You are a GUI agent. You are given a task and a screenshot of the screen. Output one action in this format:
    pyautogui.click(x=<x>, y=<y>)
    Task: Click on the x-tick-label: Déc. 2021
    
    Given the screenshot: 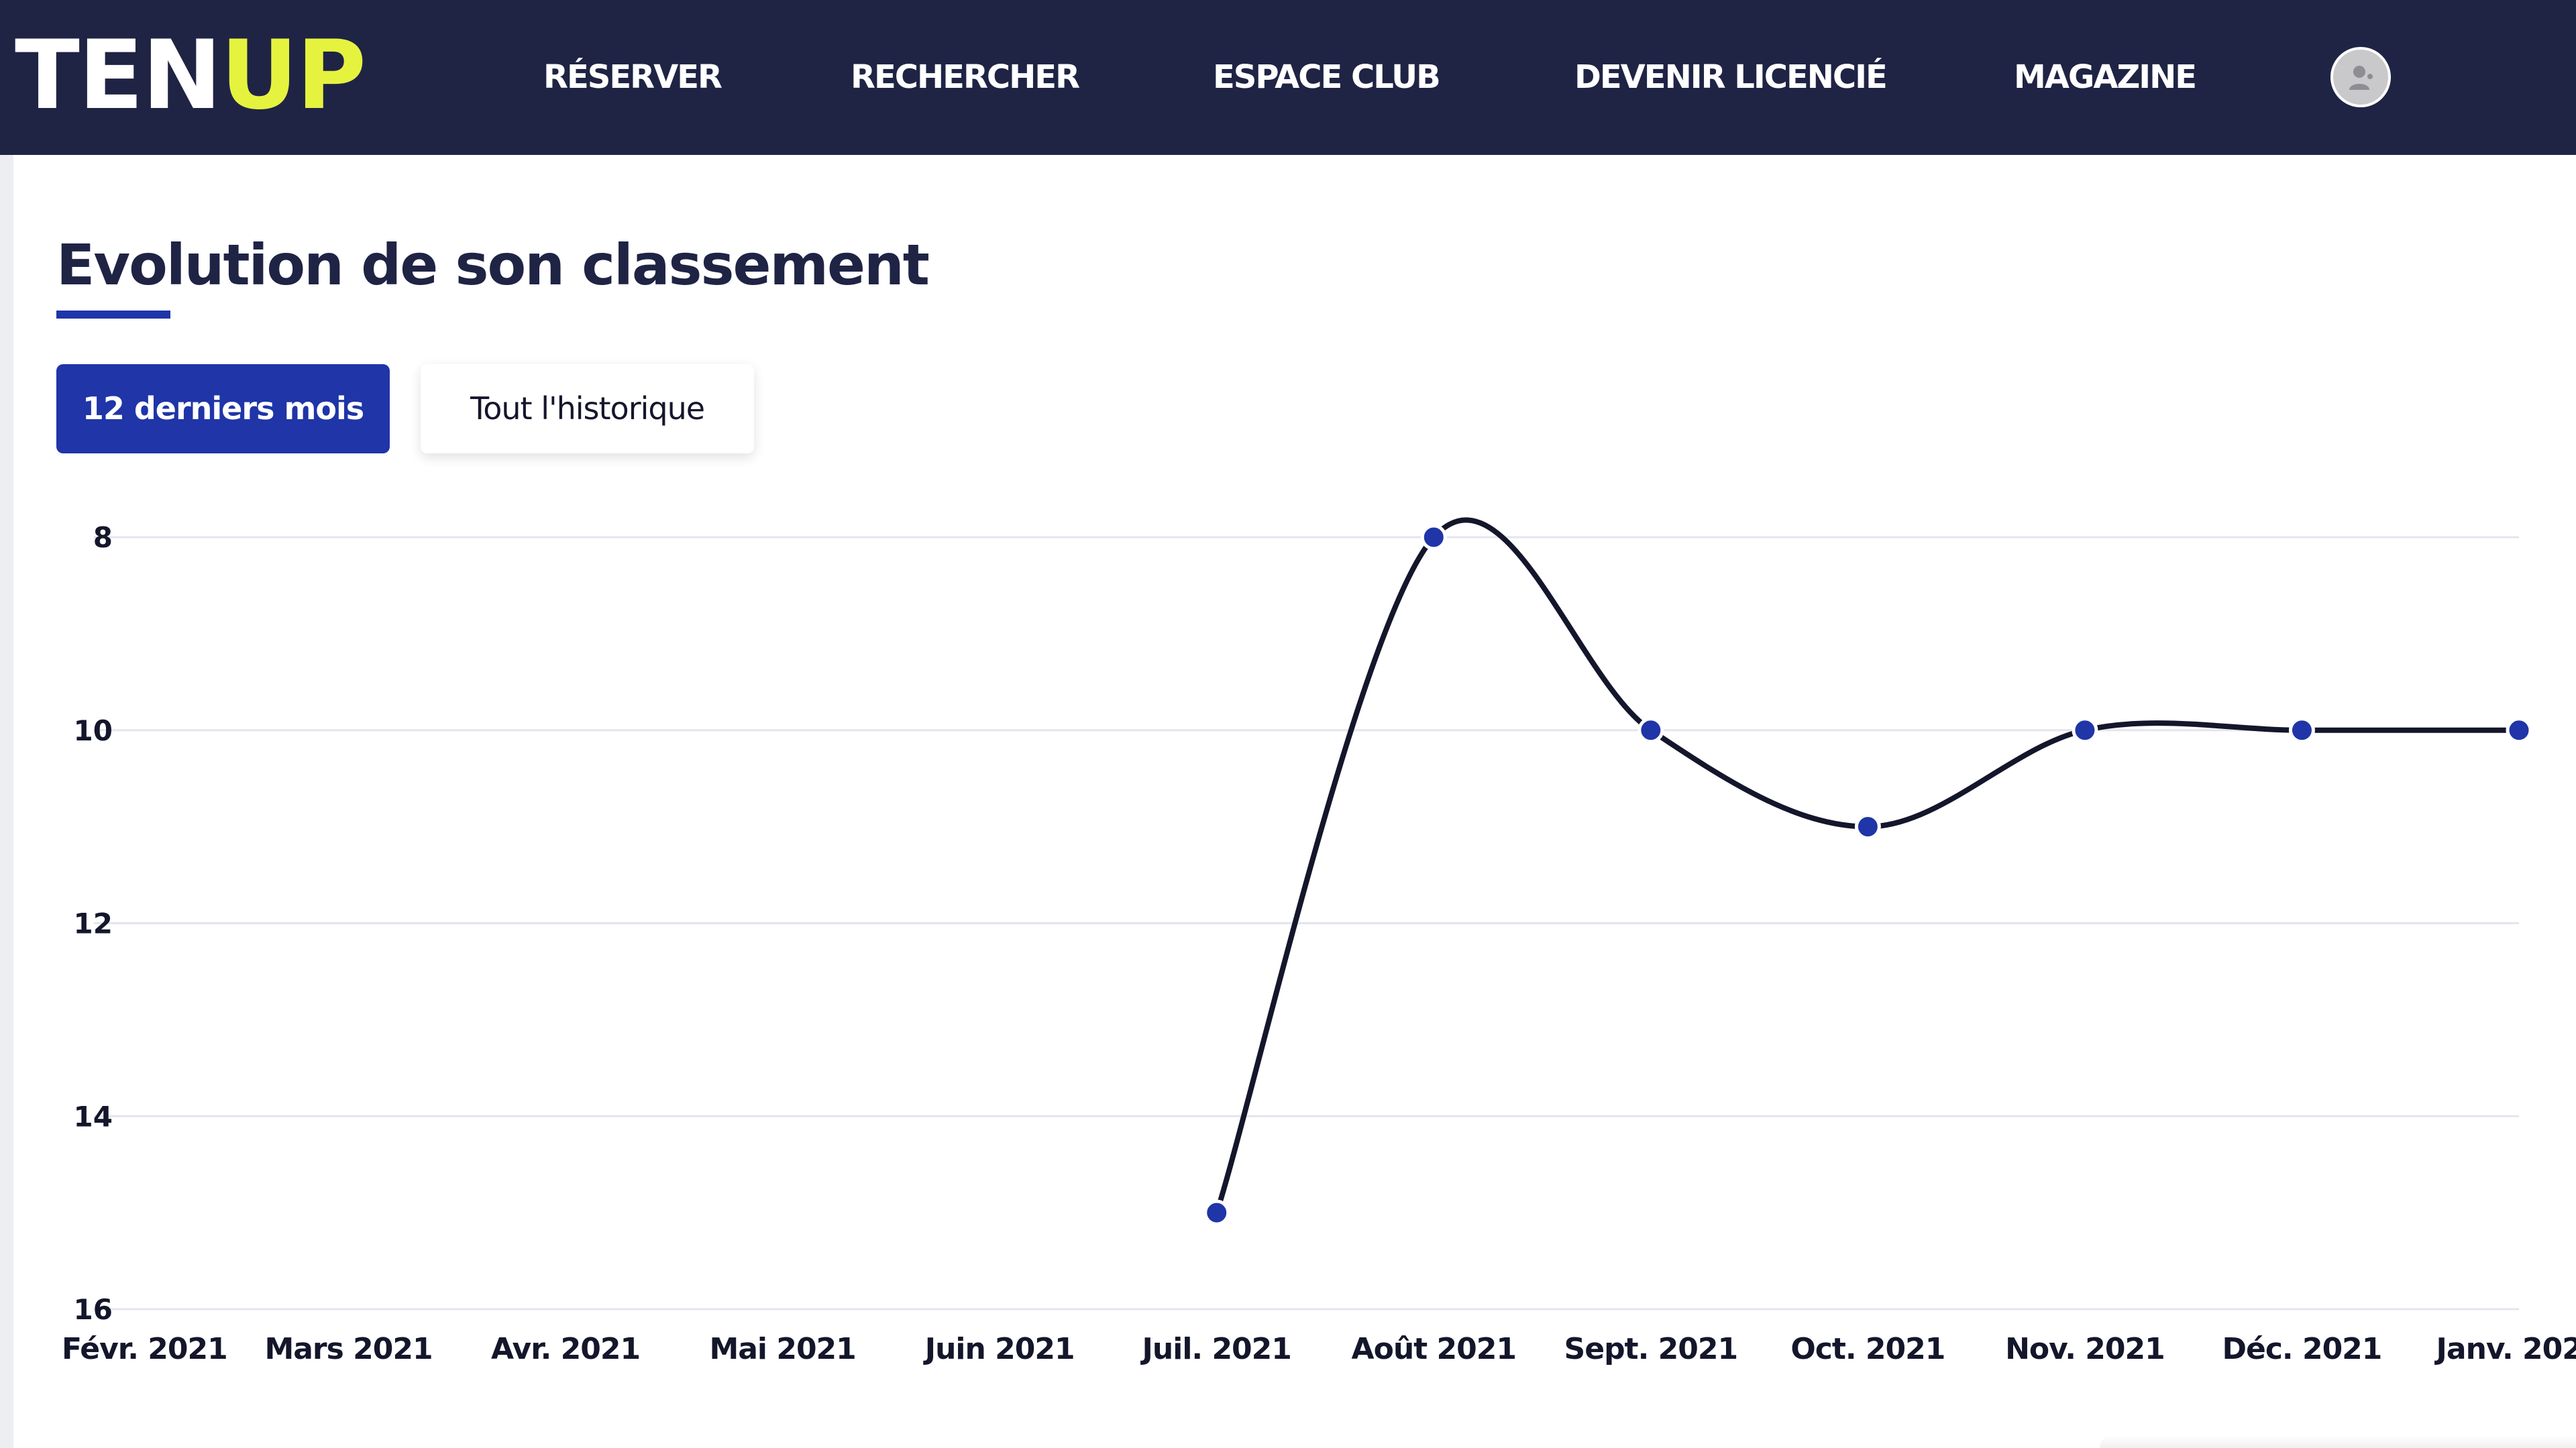 What is the action you would take?
    pyautogui.click(x=2301, y=1349)
    